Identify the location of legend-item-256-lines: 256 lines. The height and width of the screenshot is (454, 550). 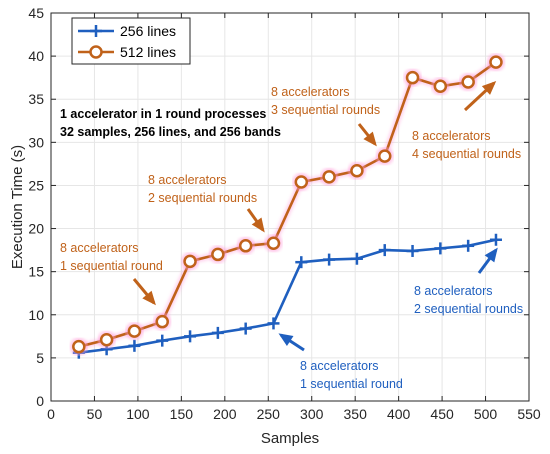
(127, 31).